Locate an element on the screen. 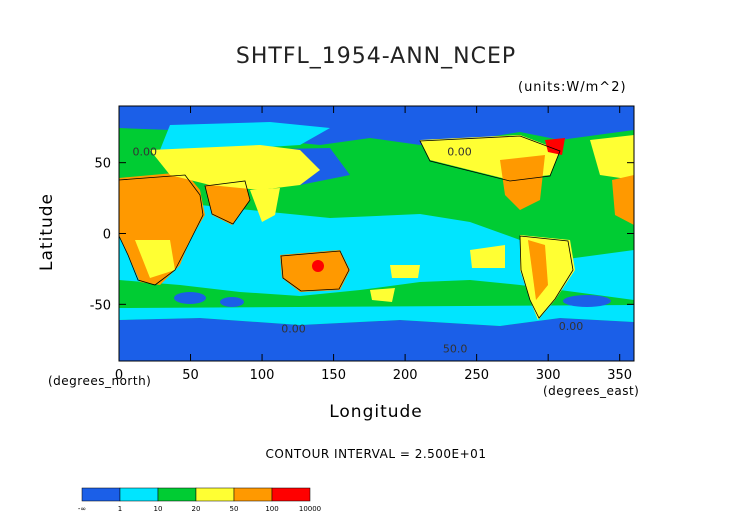 This screenshot has height=532, width=752. x-tick-label: 350 is located at coordinates (619, 375).